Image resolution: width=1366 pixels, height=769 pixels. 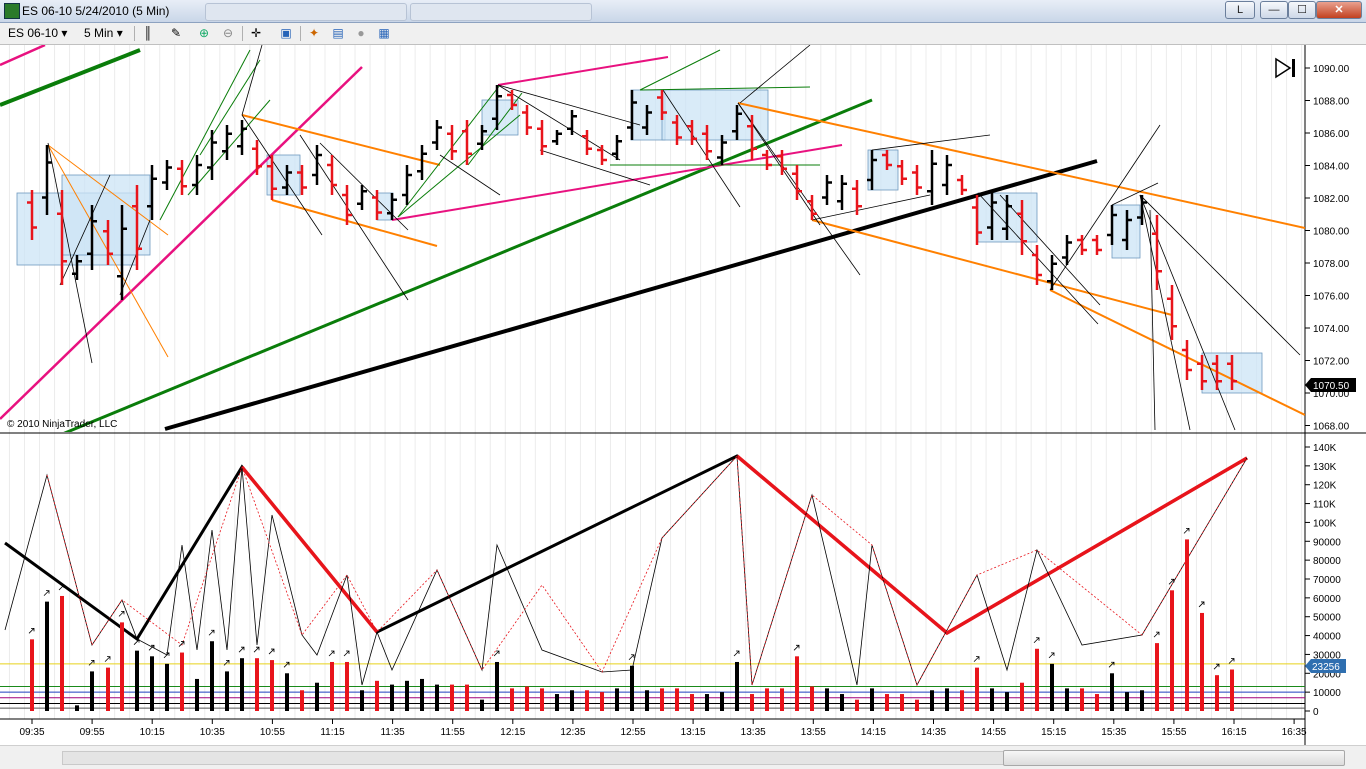 I want to click on time-axis-label: 11:35, so click(x=392, y=732).